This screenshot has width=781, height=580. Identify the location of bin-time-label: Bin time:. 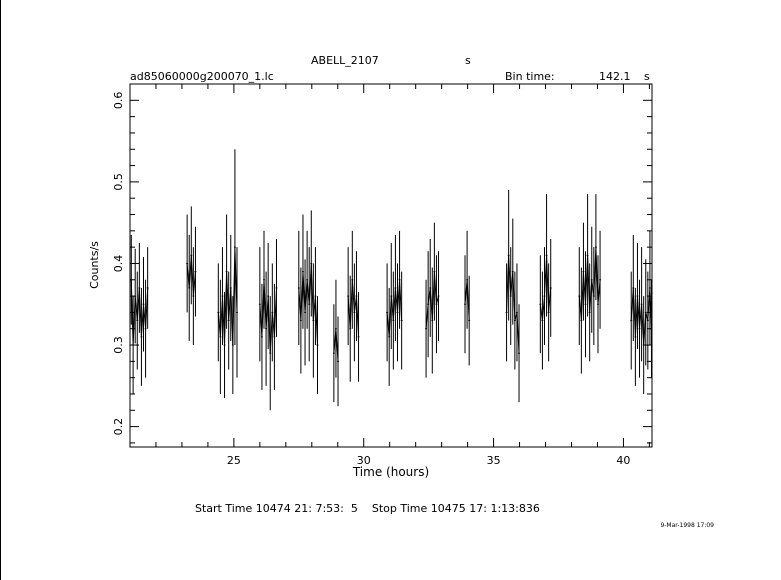
(530, 76).